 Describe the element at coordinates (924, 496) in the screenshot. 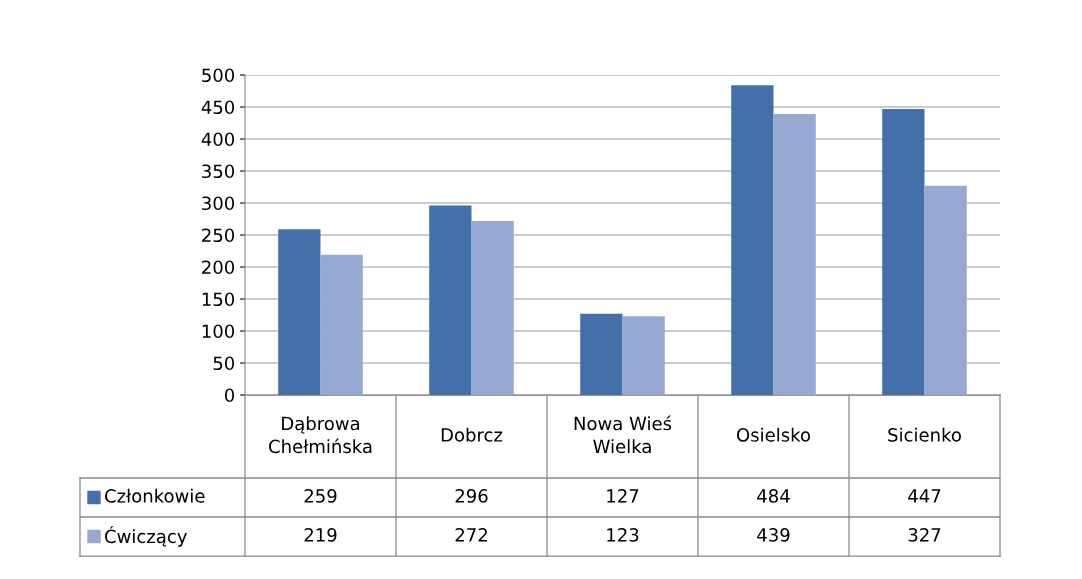

I see `data-label: 447` at that location.